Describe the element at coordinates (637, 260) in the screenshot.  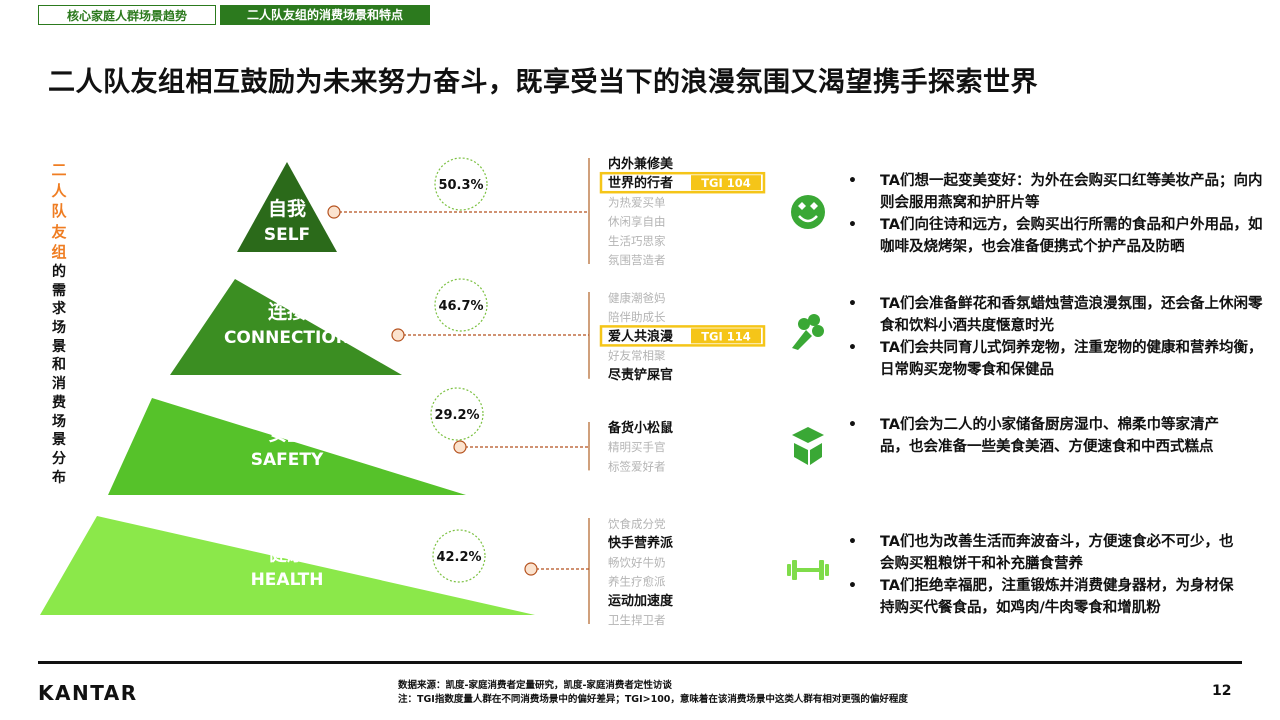
I see `tag-inactive: 氛围营造者` at that location.